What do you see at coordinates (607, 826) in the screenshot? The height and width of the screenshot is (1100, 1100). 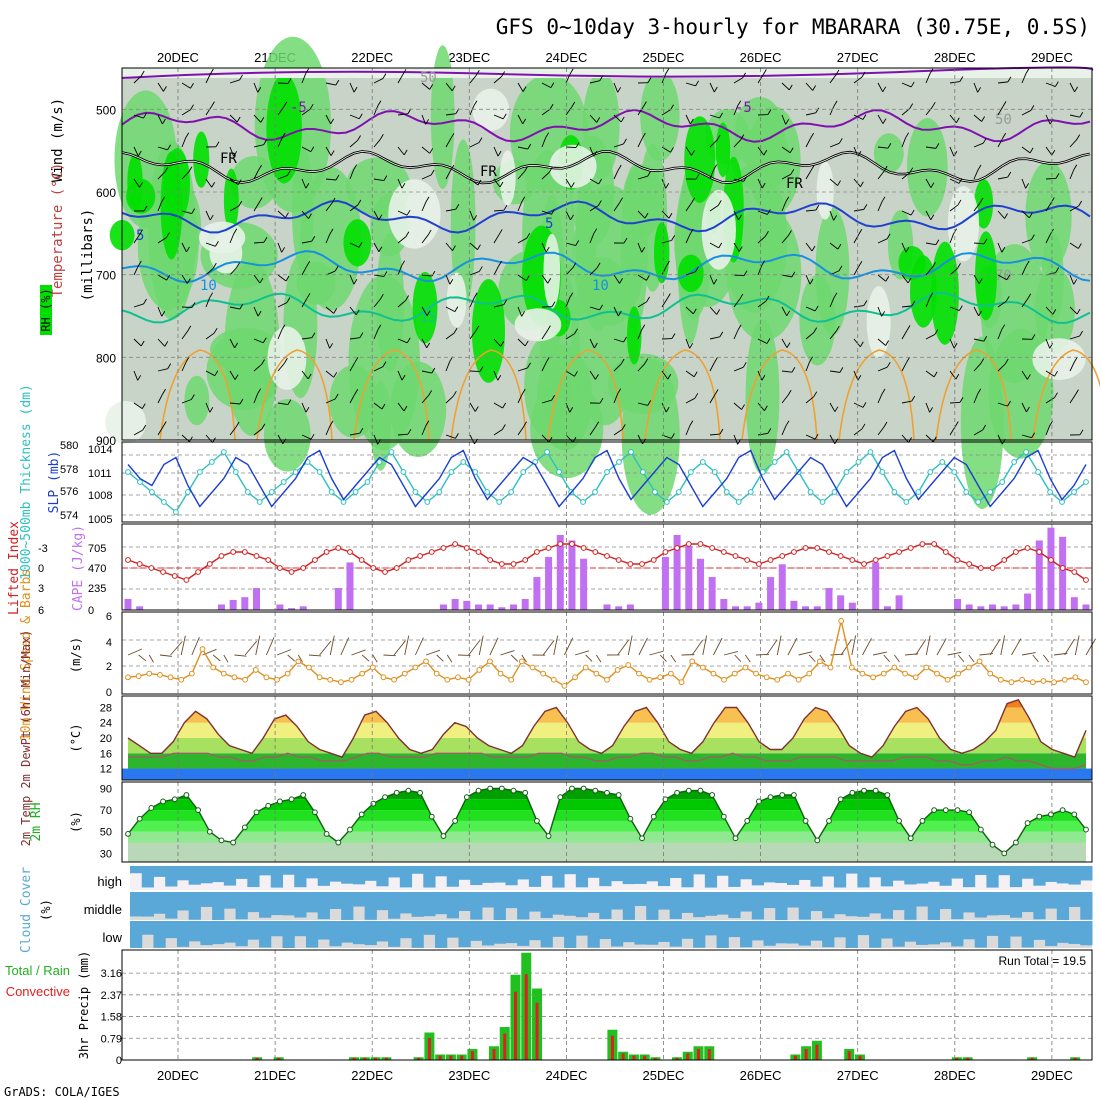 I see `rh-band` at bounding box center [607, 826].